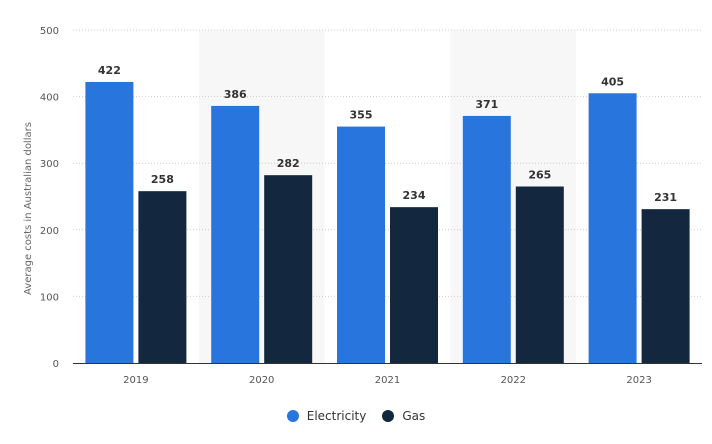 Image resolution: width=712 pixels, height=444 pixels. What do you see at coordinates (109, 70) in the screenshot?
I see `data-label-electricity-2019: 422` at bounding box center [109, 70].